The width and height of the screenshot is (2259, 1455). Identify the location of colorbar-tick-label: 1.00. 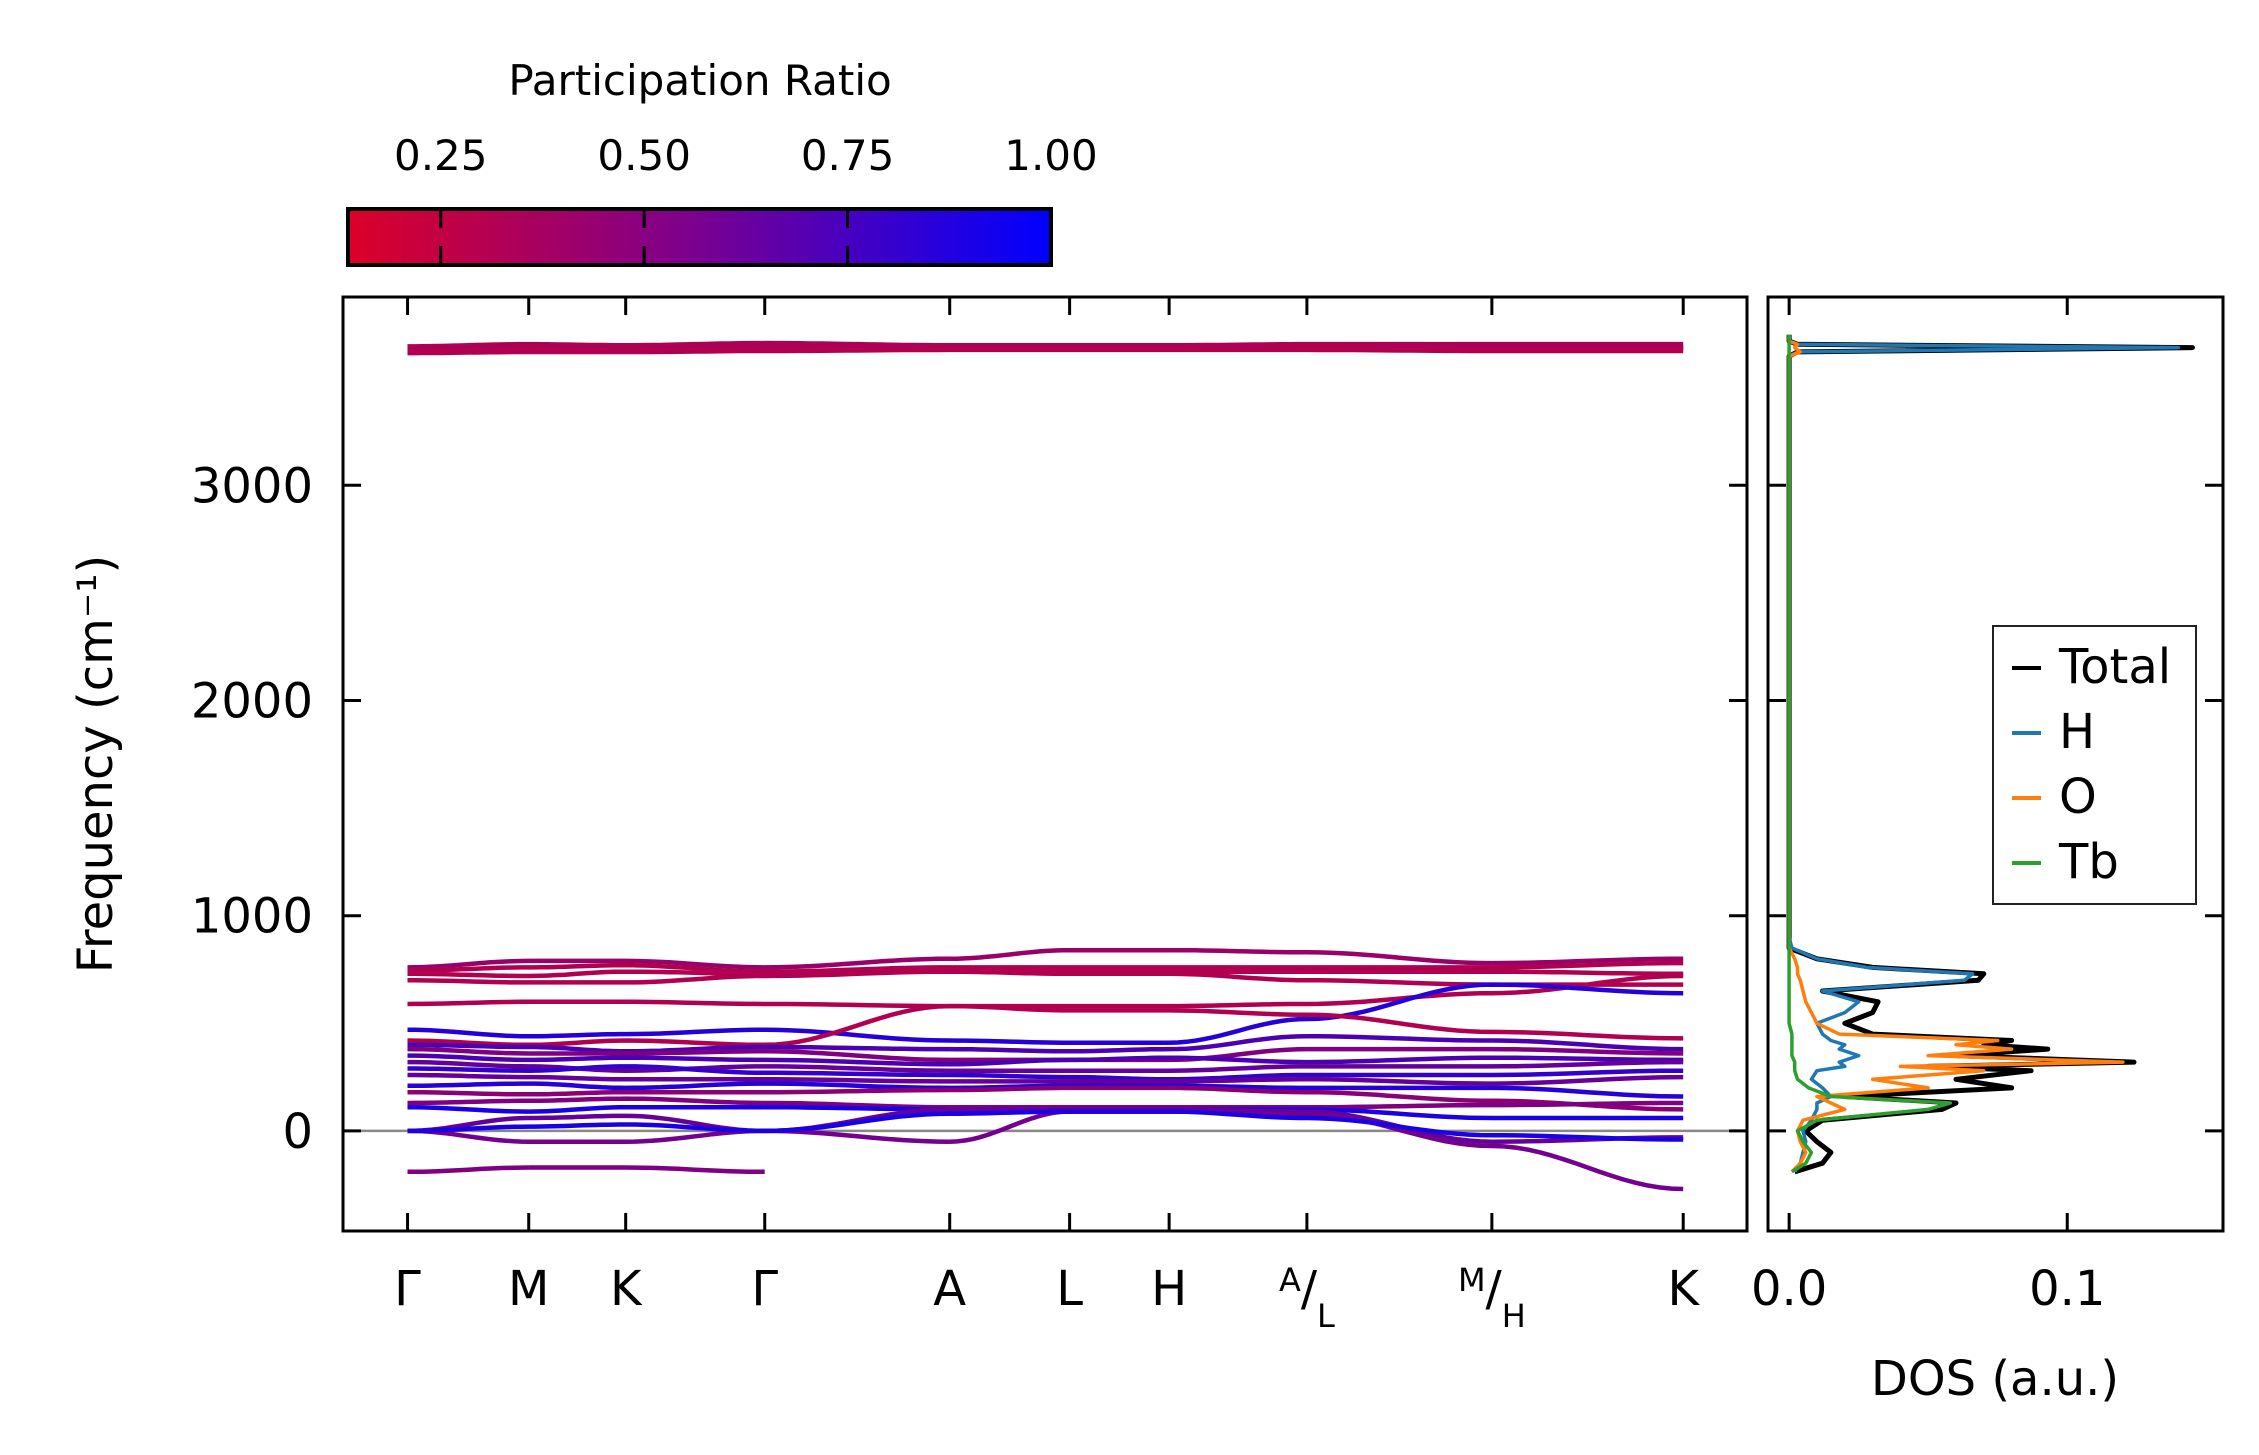
(1051, 155).